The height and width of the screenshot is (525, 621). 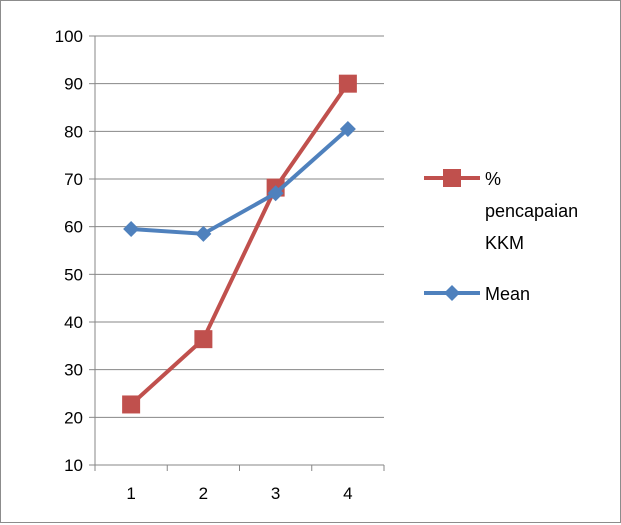 I want to click on legend-label: %, so click(x=493, y=179).